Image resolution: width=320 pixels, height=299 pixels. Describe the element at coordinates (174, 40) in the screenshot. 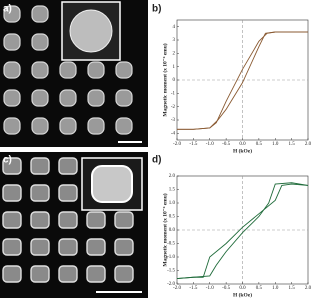

I see `y-tick-label: 3` at that location.